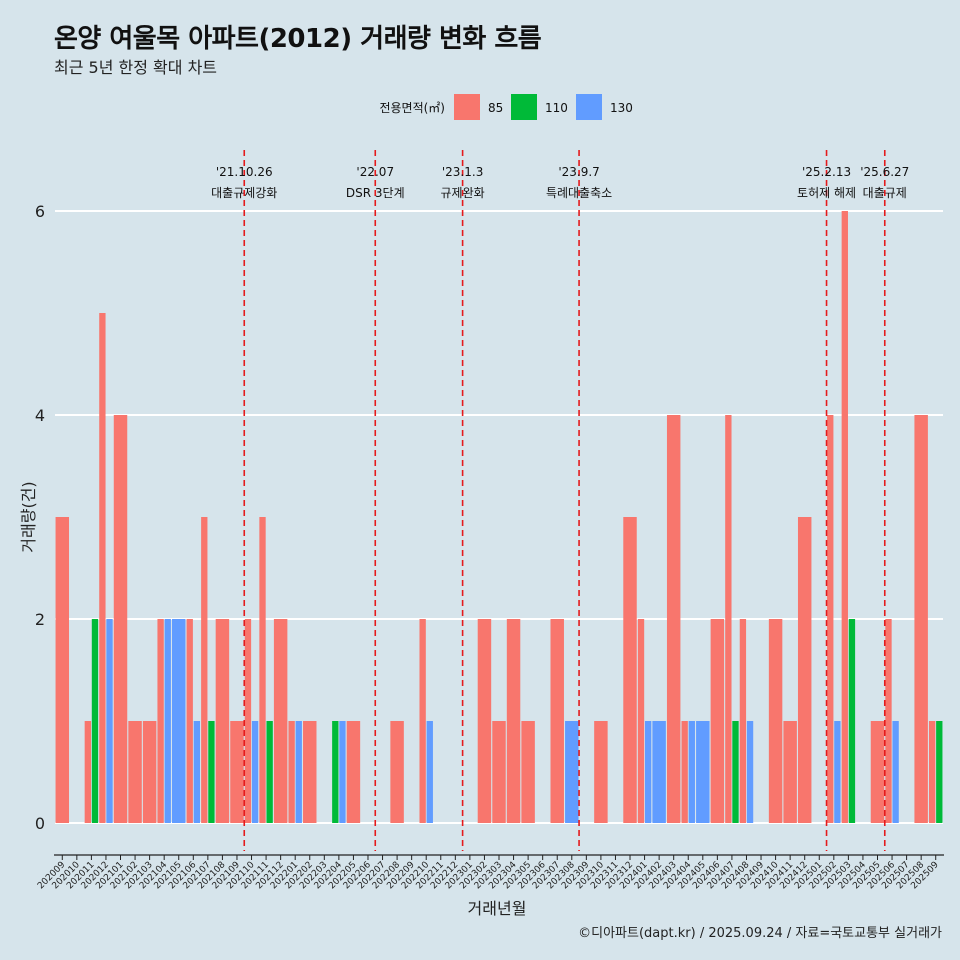 The height and width of the screenshot is (960, 960). I want to click on legend: 전용면적(㎡) 85 110 130, so click(506, 107).